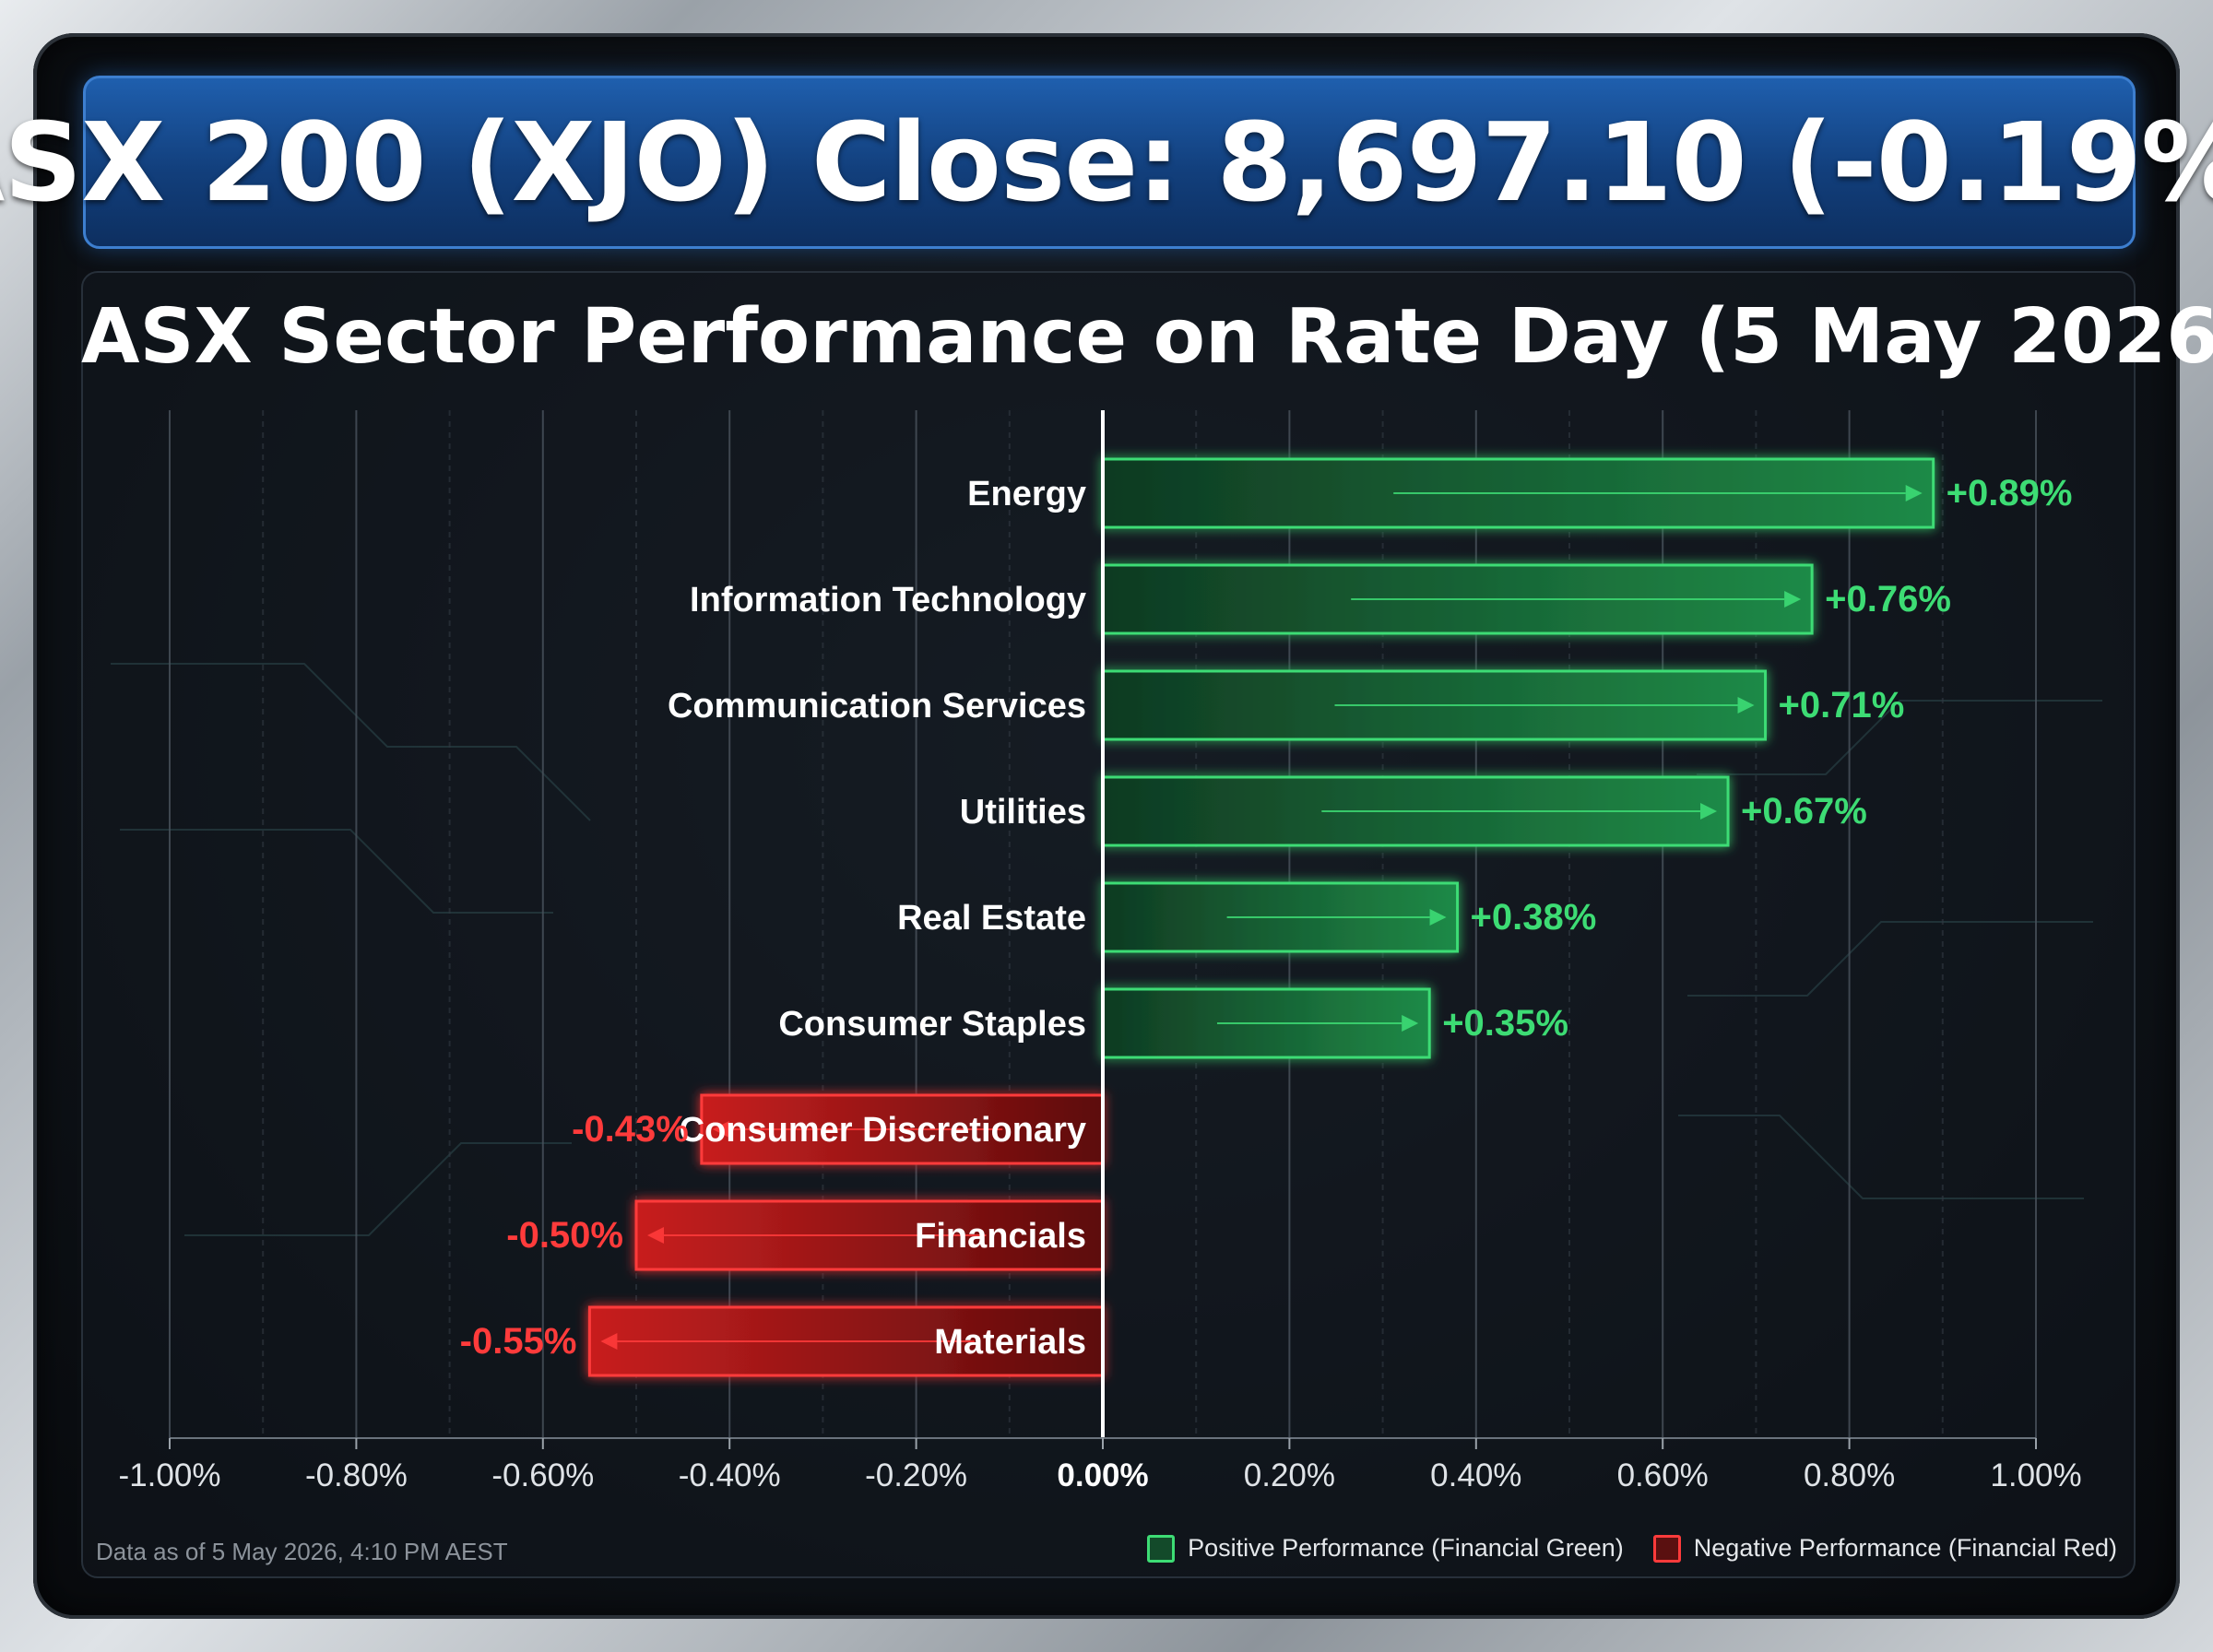  I want to click on x-tick-label: -0.60%, so click(542, 1475).